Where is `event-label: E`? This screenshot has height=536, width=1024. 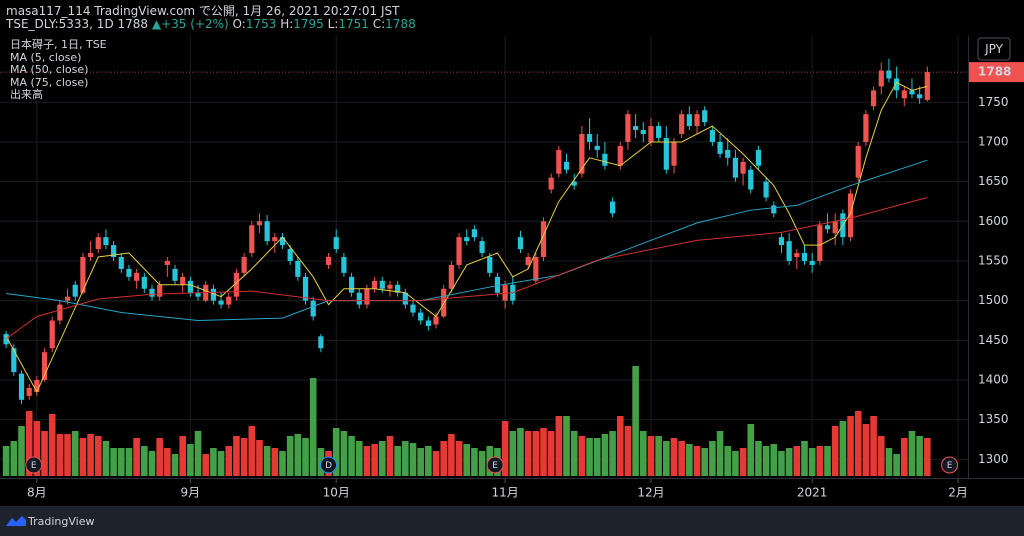 event-label: E is located at coordinates (950, 466).